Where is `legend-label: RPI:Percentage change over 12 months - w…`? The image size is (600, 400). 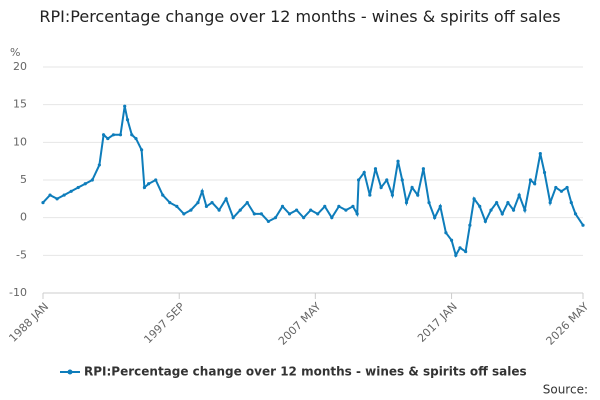
legend-label: RPI:Percentage change over 12 months - w… is located at coordinates (305, 372).